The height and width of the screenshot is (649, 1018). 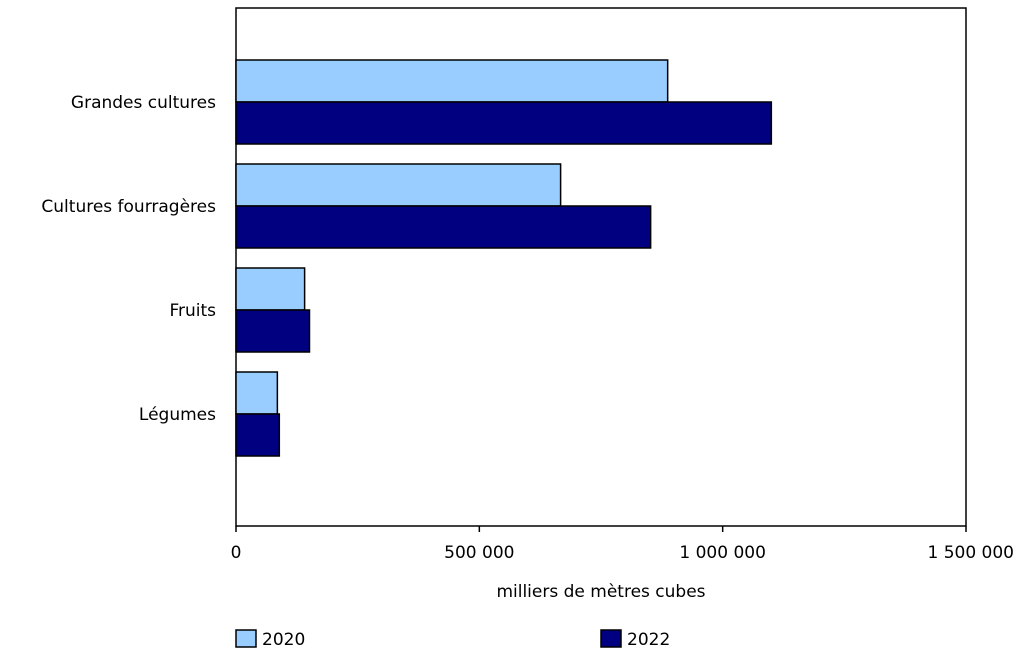 I want to click on x-tick-label: 500 000, so click(x=479, y=553).